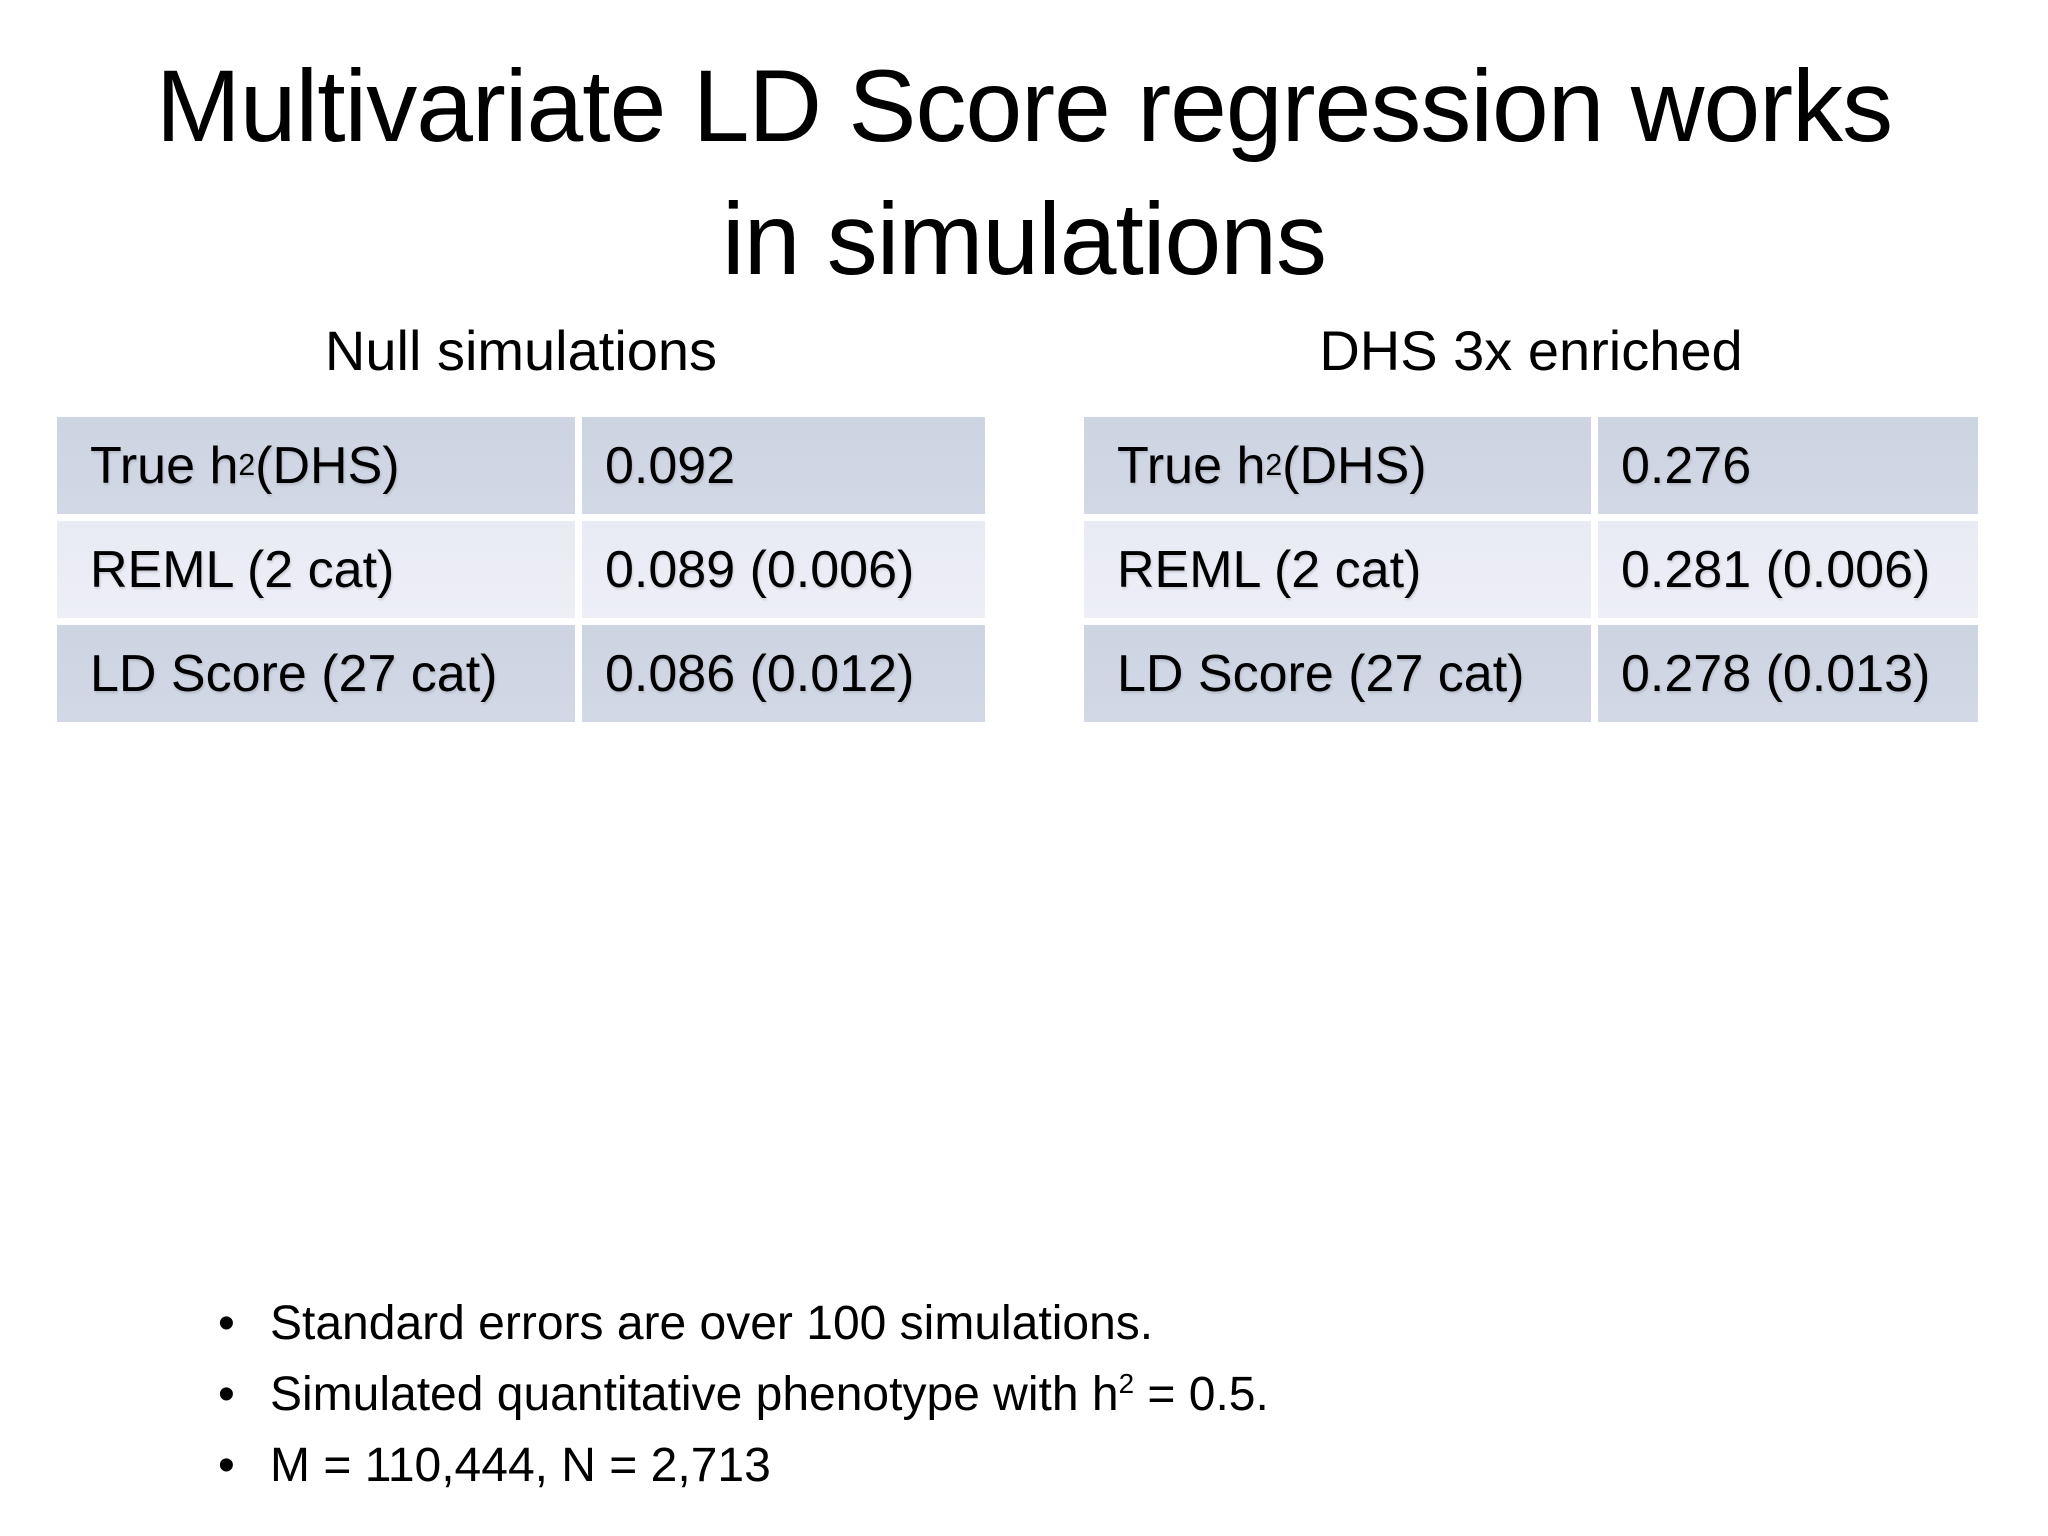 This screenshot has width=2048, height=1536. I want to click on table-row: REML (2 cat) 0.089 (0.006), so click(521, 569).